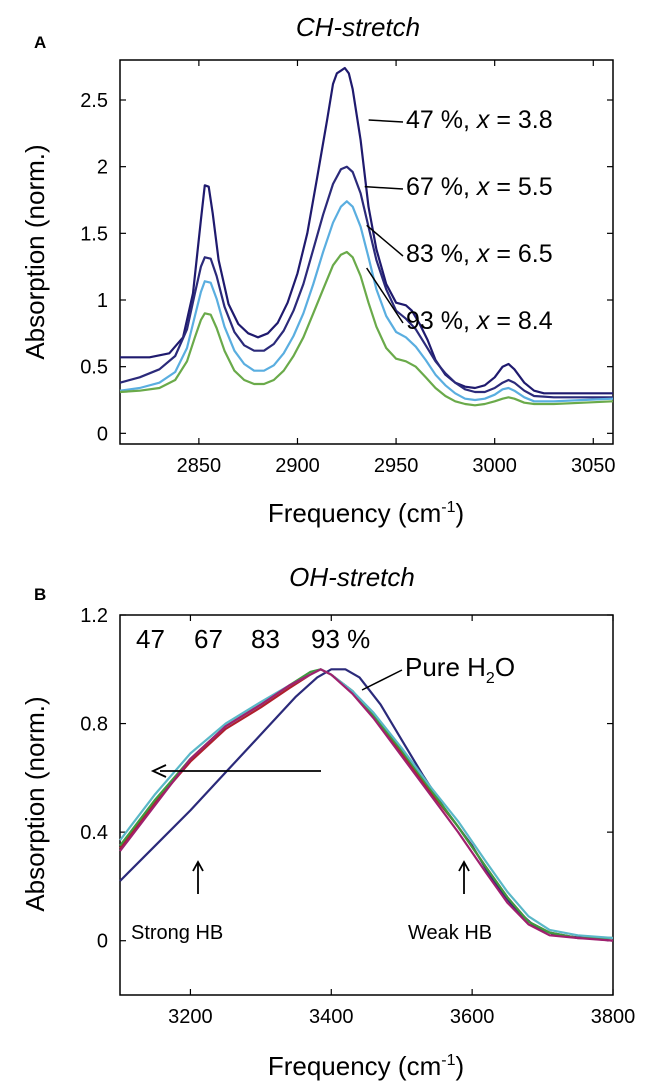 The image size is (648, 1084). Describe the element at coordinates (366, 513) in the screenshot. I see `panel-a-x-axis-label: Frequency (cm-1)` at that location.